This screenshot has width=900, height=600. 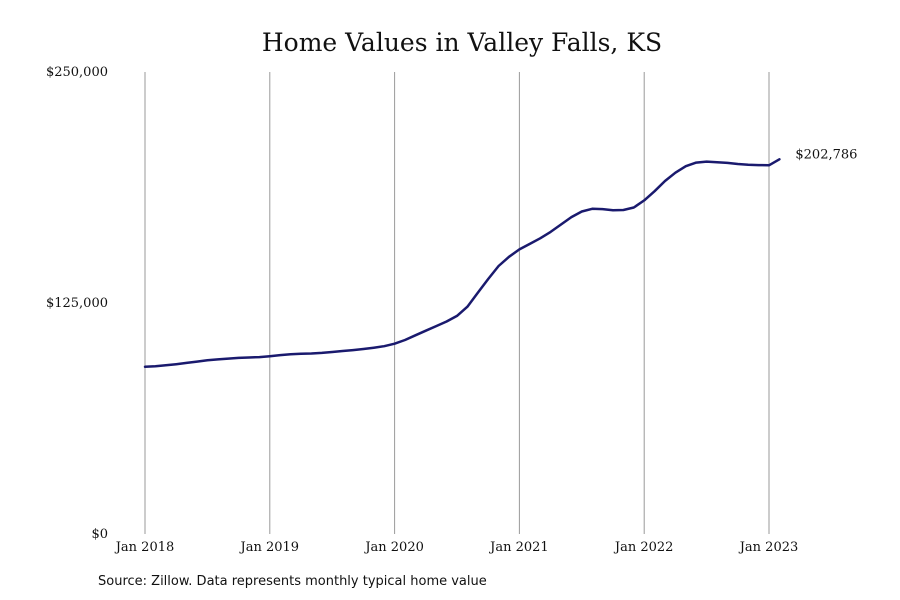 I want to click on y-tick-label: $0, so click(x=99, y=534).